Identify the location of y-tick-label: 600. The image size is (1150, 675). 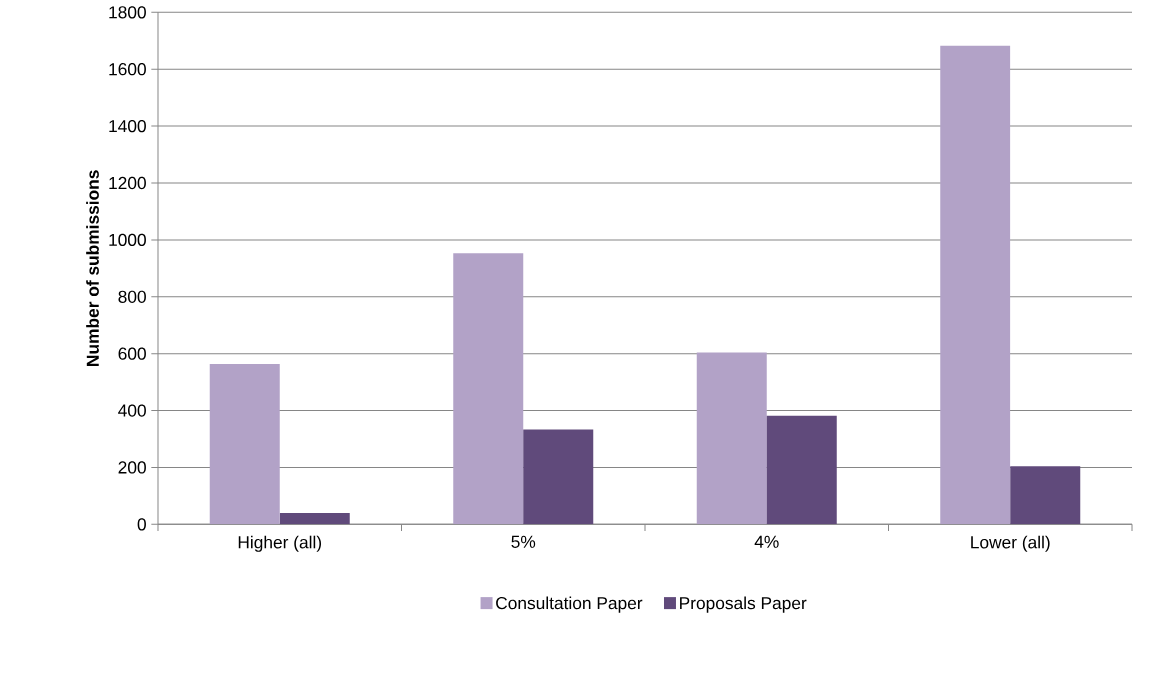
(132, 353).